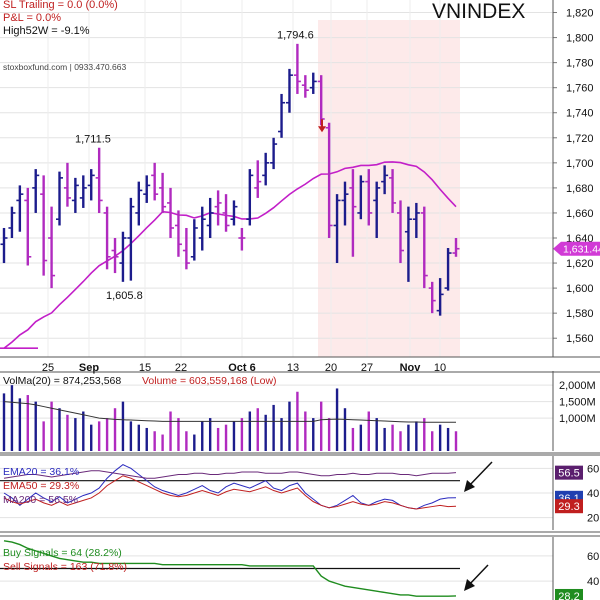 This screenshot has height=600, width=600. I want to click on x-tick-label: 15, so click(145, 368).